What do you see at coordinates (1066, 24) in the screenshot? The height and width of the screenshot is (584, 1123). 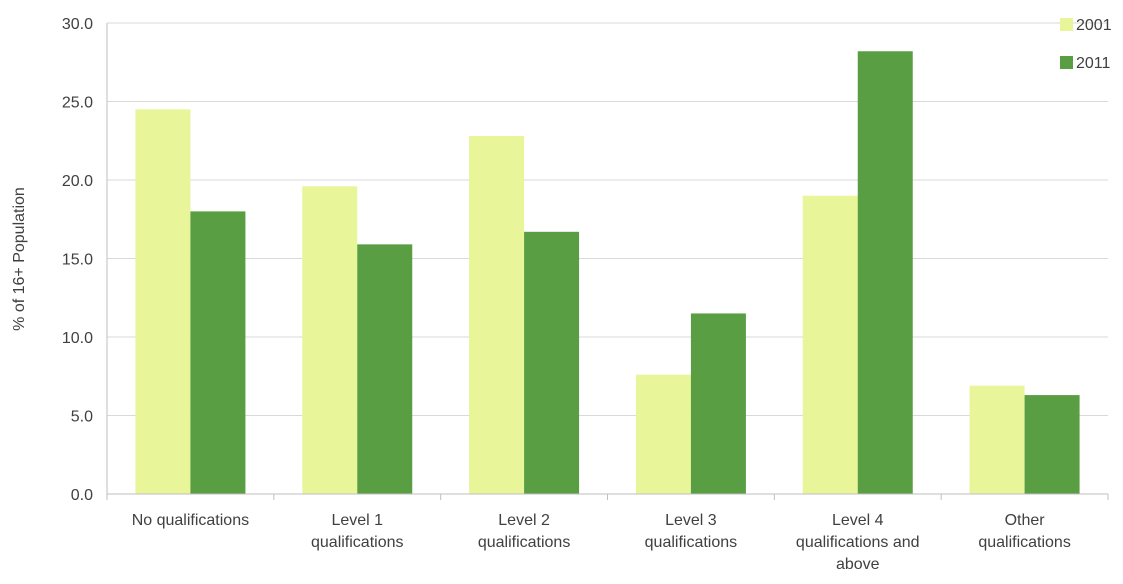 I see `legend-swatch-2001` at bounding box center [1066, 24].